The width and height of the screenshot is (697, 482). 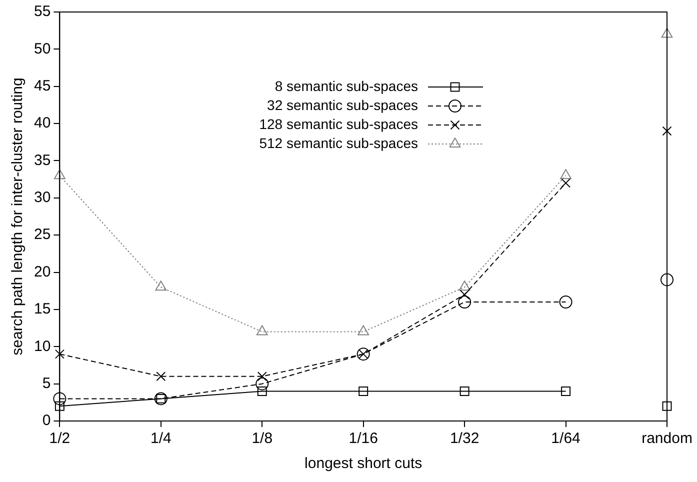 What do you see at coordinates (42, 271) in the screenshot?
I see `y-tick-label: 20` at bounding box center [42, 271].